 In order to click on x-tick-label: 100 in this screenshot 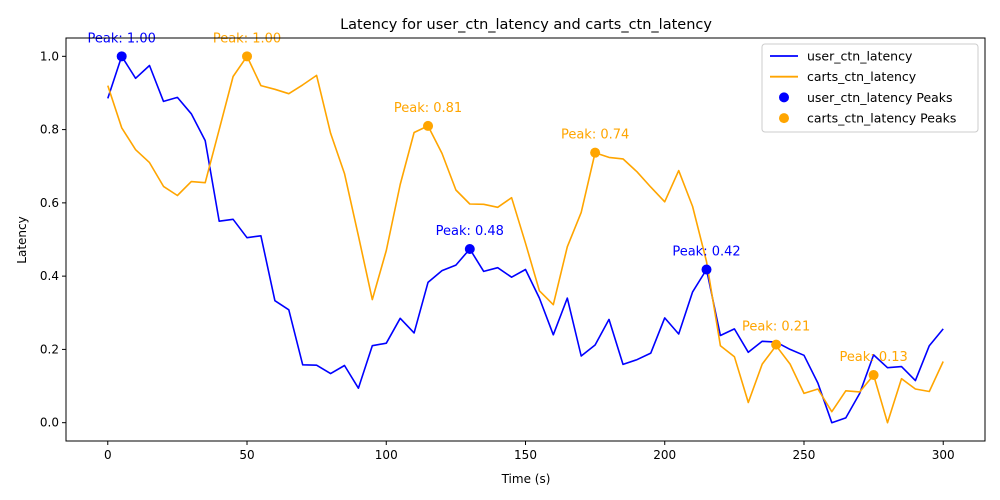, I will do `click(386, 455)`.